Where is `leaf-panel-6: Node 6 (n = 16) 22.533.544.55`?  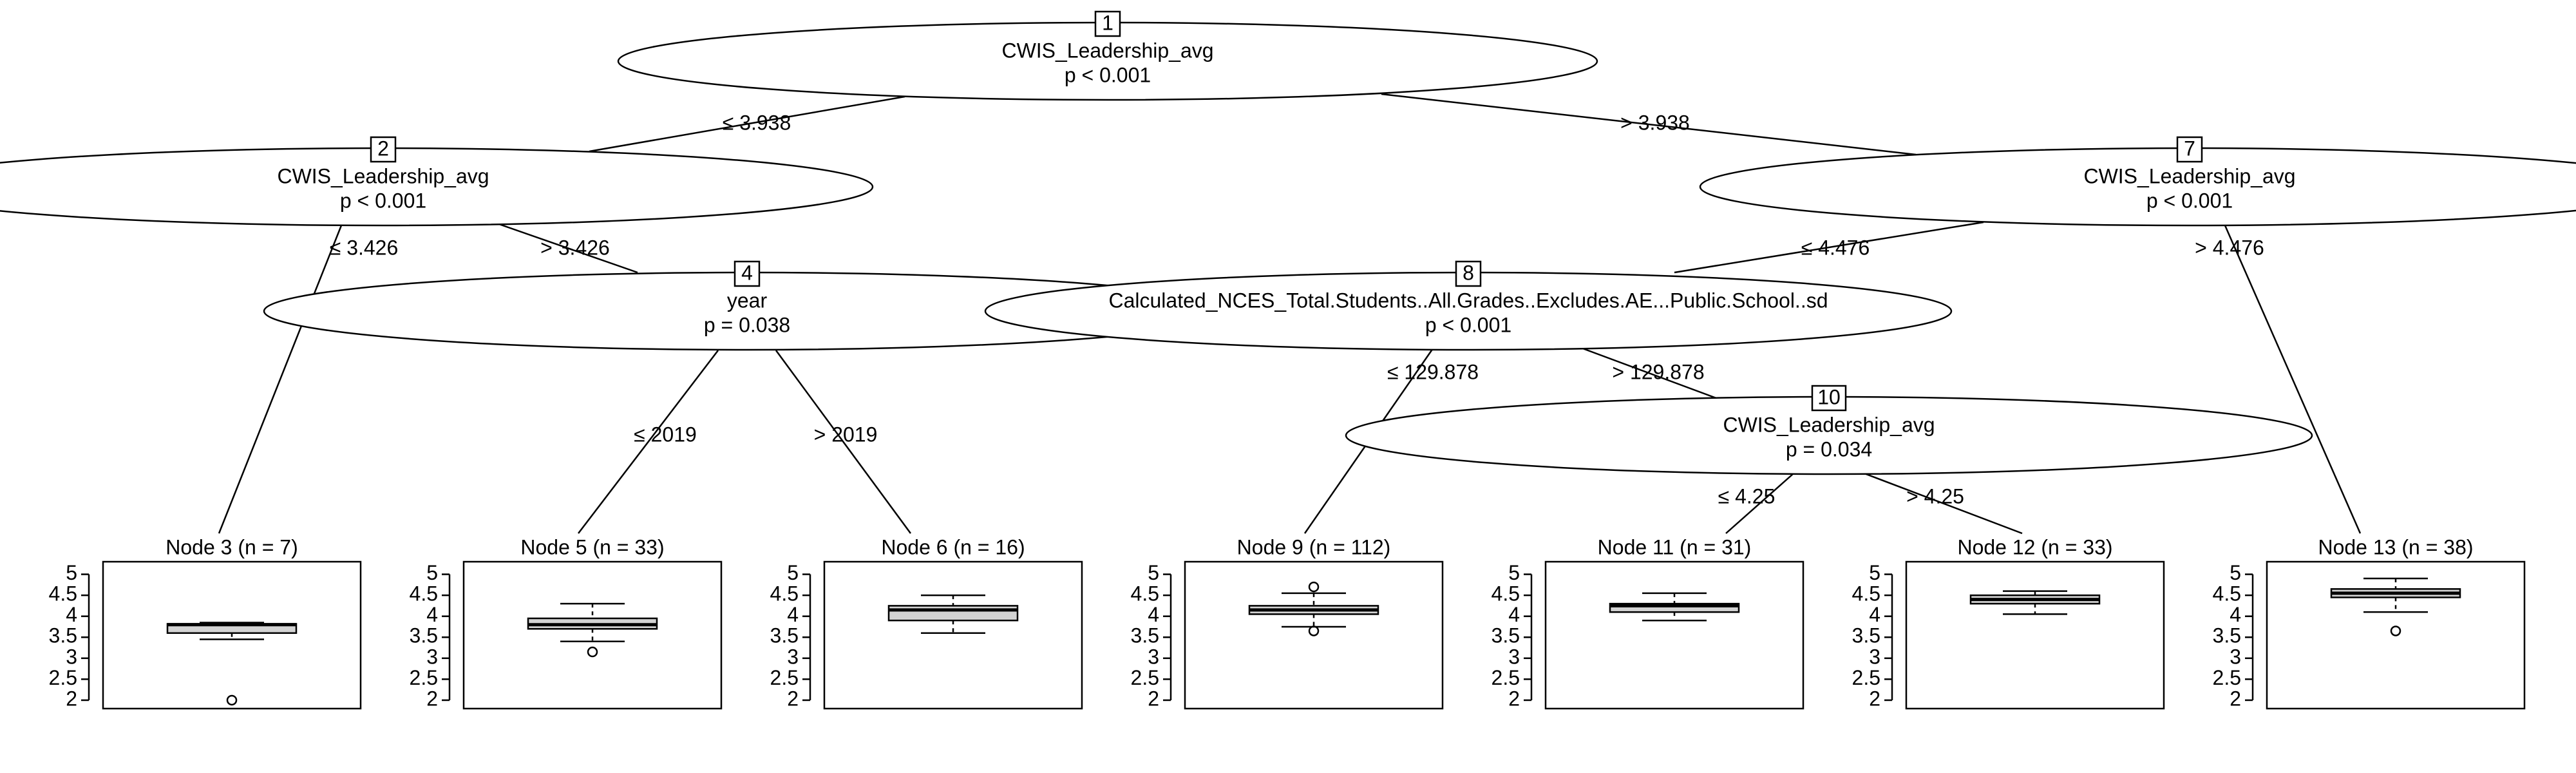 leaf-panel-6: Node 6 (n = 16) 22.533.544.55 is located at coordinates (926, 622).